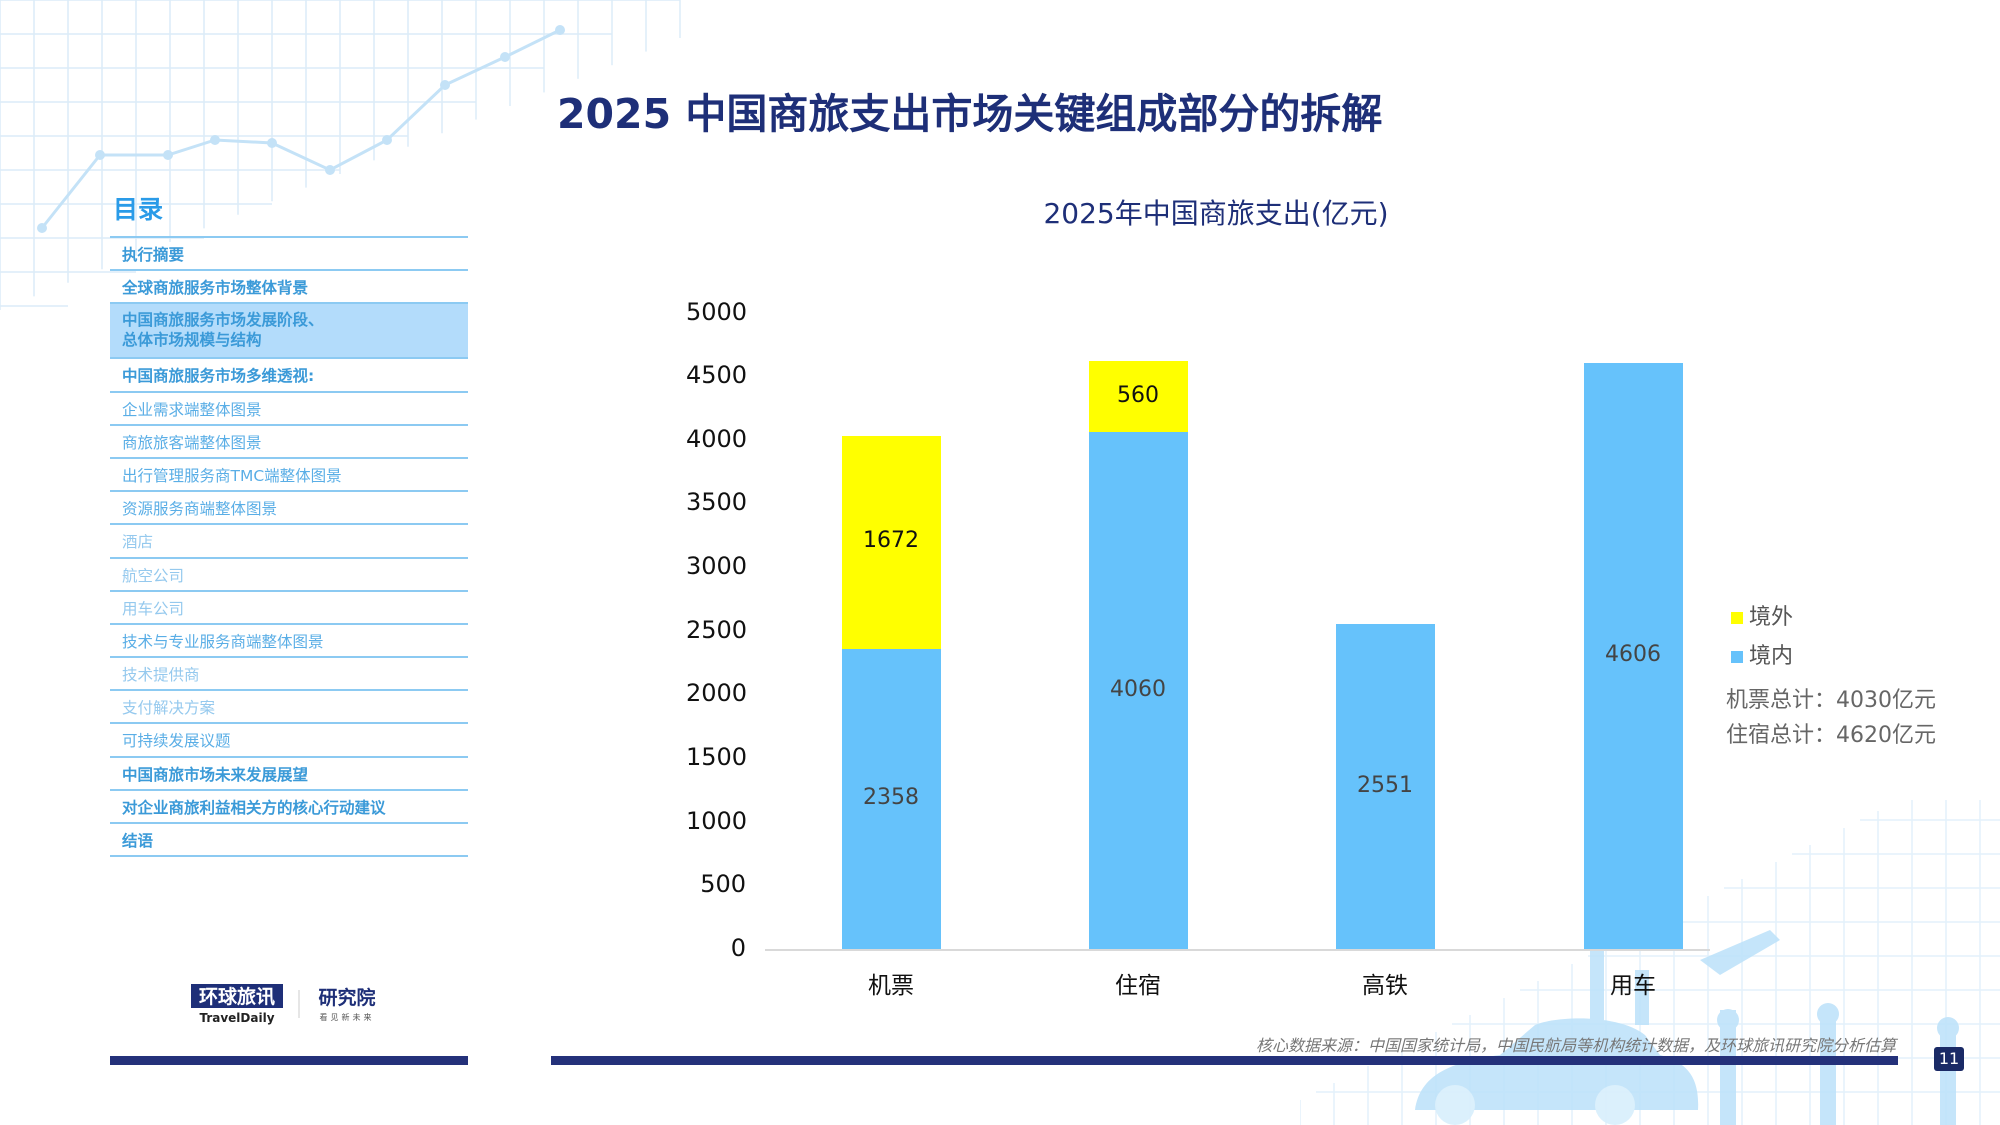 The image size is (2000, 1125). Describe the element at coordinates (1575, 1045) in the screenshot. I see `data-source-note: 核心数据来源：中国国家统计局，中国民航局等机构统计数据，及环球旅讯研究院分析估算` at that location.